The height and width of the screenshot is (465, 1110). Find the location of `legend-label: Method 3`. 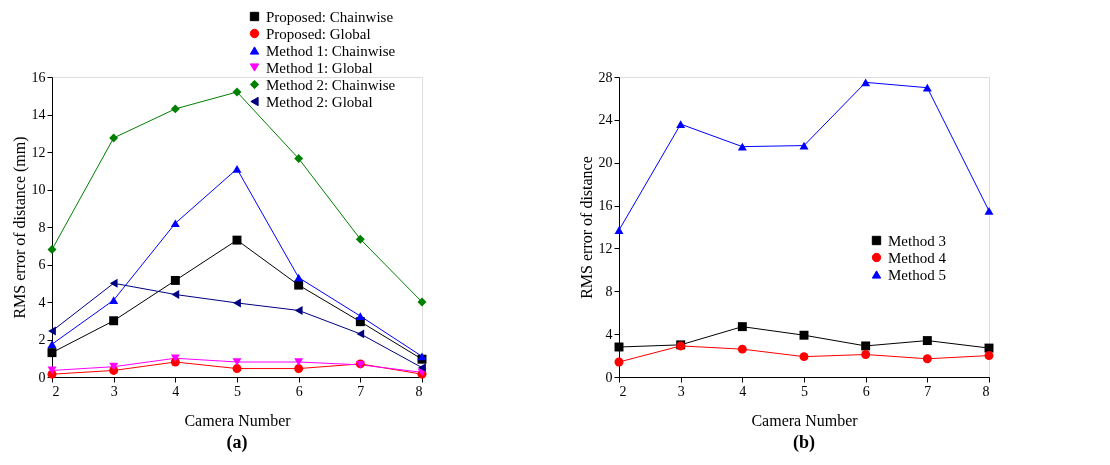

legend-label: Method 3 is located at coordinates (917, 240).